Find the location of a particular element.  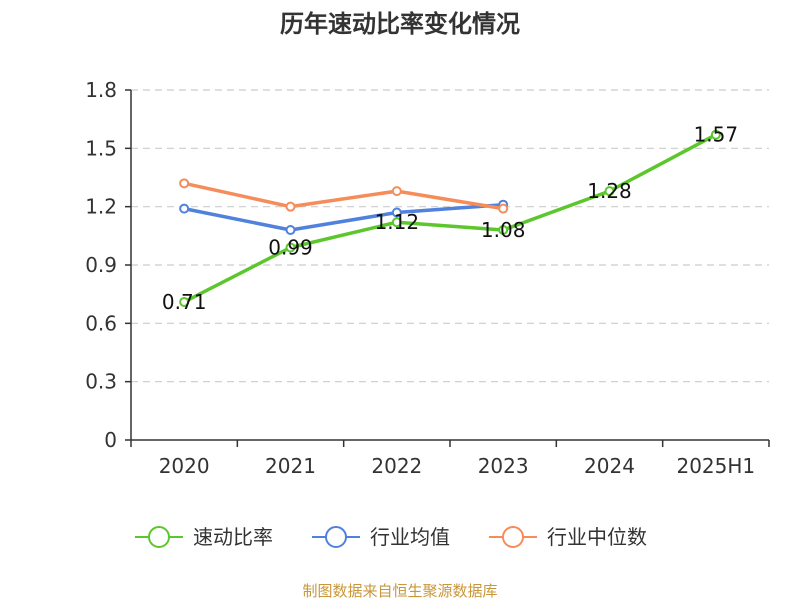

legend-label: 速动比率 is located at coordinates (233, 537).